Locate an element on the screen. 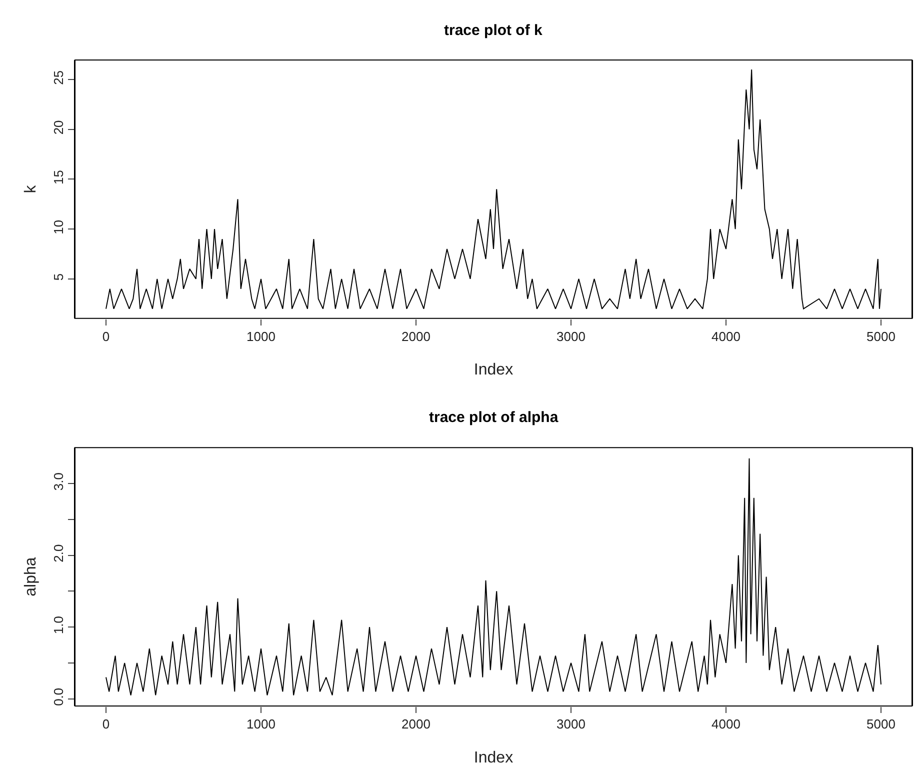 Image resolution: width=923 pixels, height=773 pixels. y-tick-label: 15 is located at coordinates (58, 177).